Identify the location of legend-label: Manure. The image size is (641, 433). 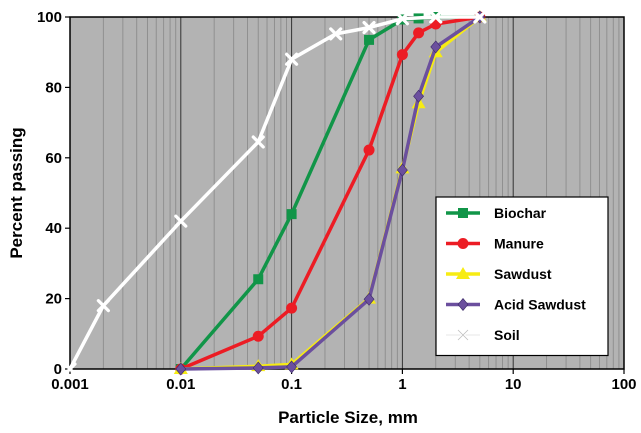
(519, 244).